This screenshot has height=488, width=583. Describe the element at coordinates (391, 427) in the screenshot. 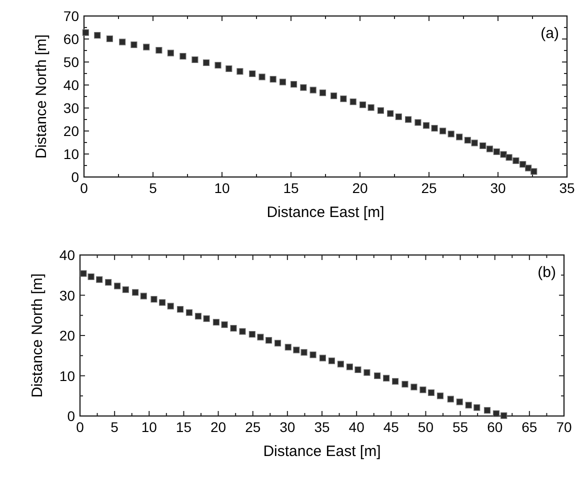

I see `x-tick-label: 45` at that location.